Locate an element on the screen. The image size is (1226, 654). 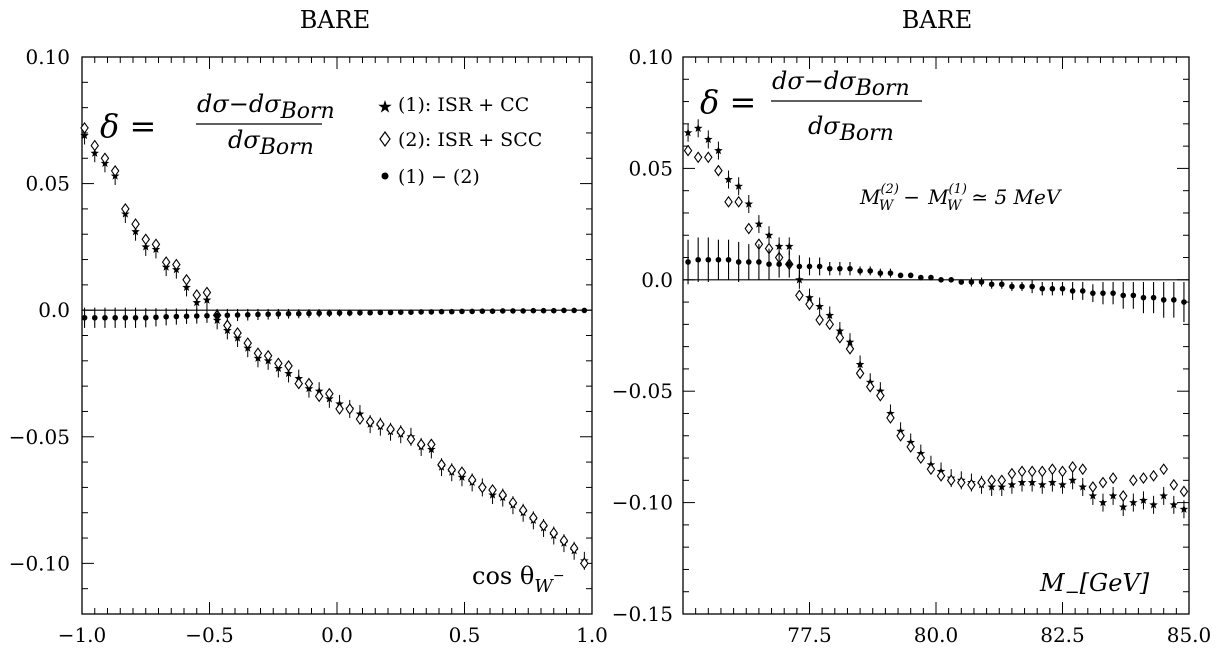
right-y-tick-label: −0.10 is located at coordinates (642, 503).